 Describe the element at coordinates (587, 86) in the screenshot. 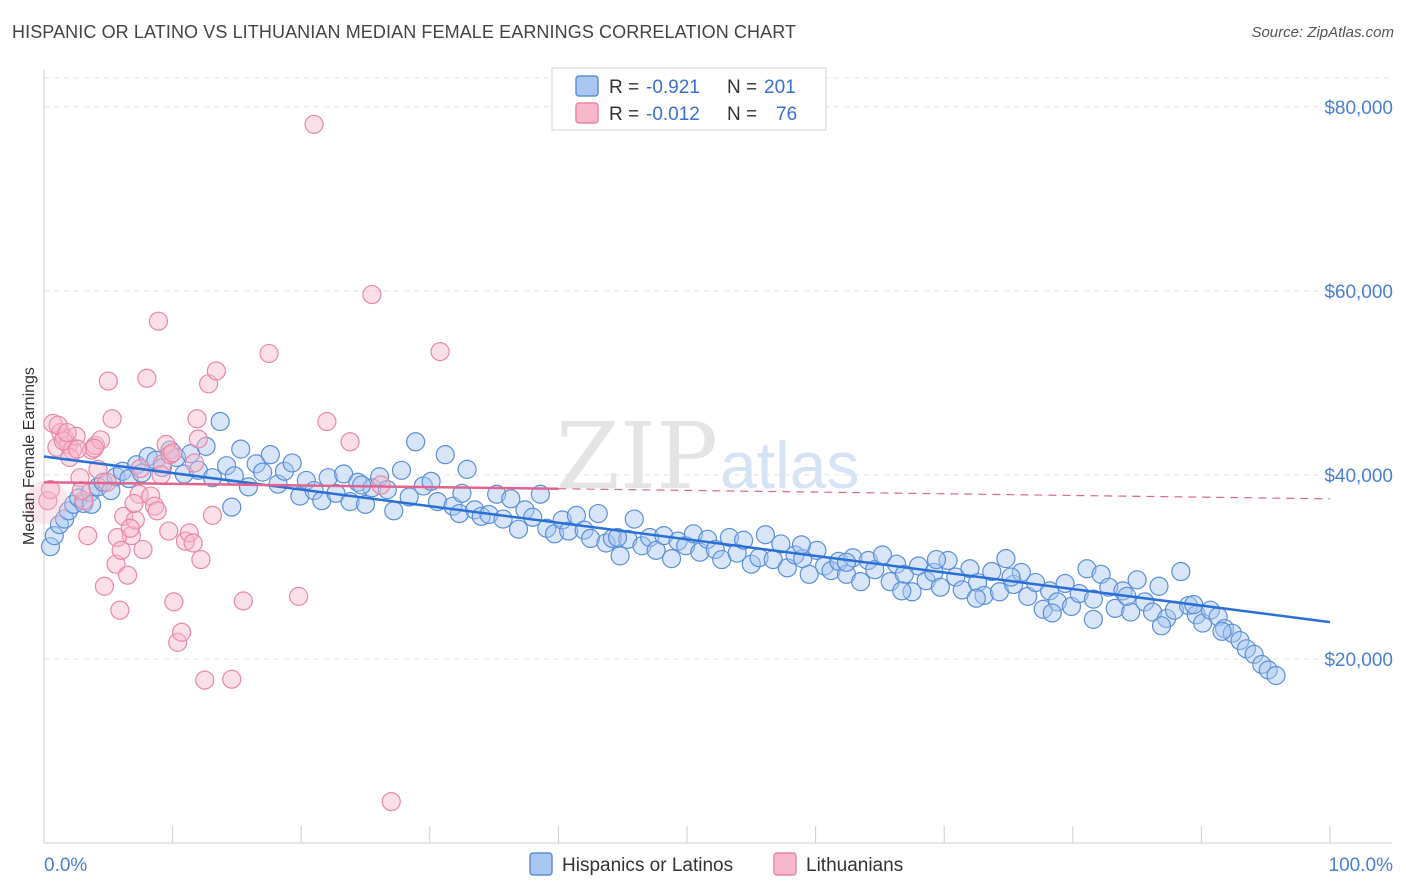

I see `legend-swatch-hispanic` at that location.